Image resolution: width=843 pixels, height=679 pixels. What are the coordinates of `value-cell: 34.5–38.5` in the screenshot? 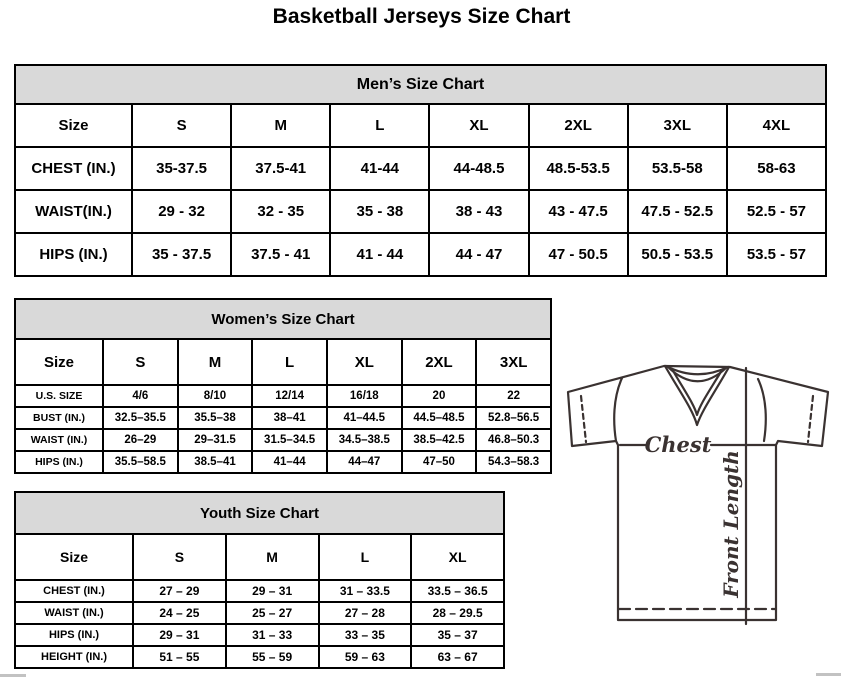 It's located at (364, 440).